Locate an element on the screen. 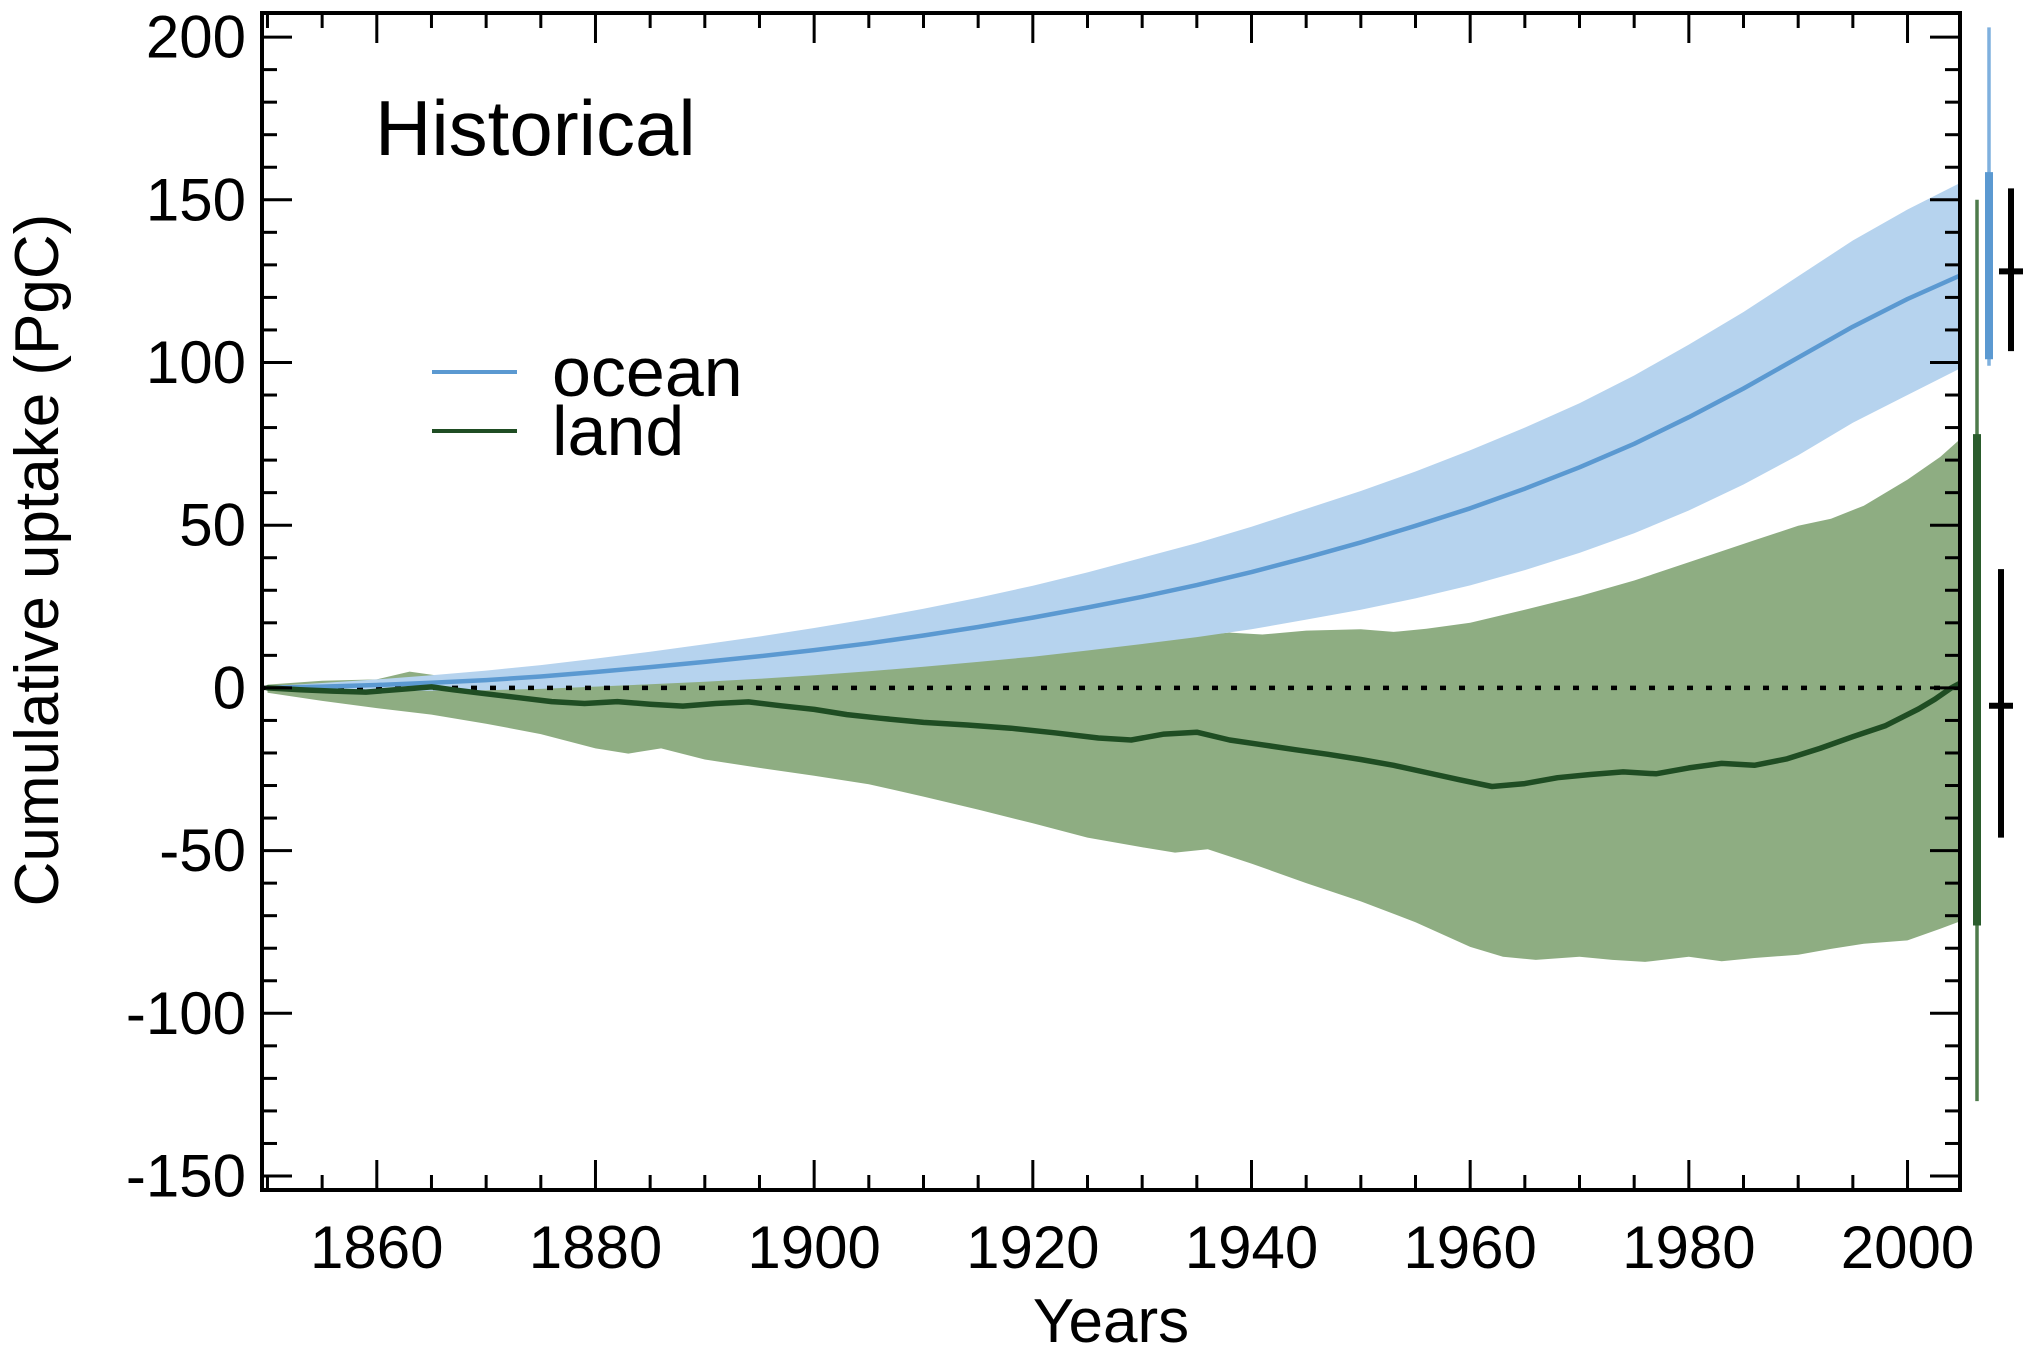  y-tick-label-150: 150 is located at coordinates (196, 199).